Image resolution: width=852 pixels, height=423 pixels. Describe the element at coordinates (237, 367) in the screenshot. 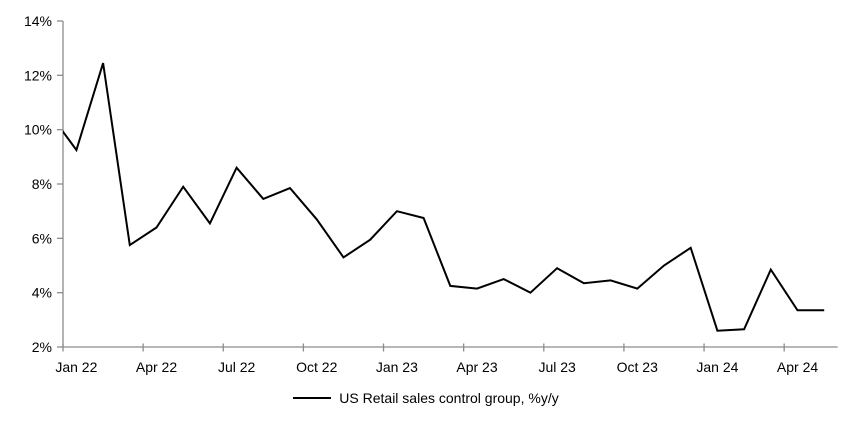

I see `x-tick-label: Jul 22` at that location.